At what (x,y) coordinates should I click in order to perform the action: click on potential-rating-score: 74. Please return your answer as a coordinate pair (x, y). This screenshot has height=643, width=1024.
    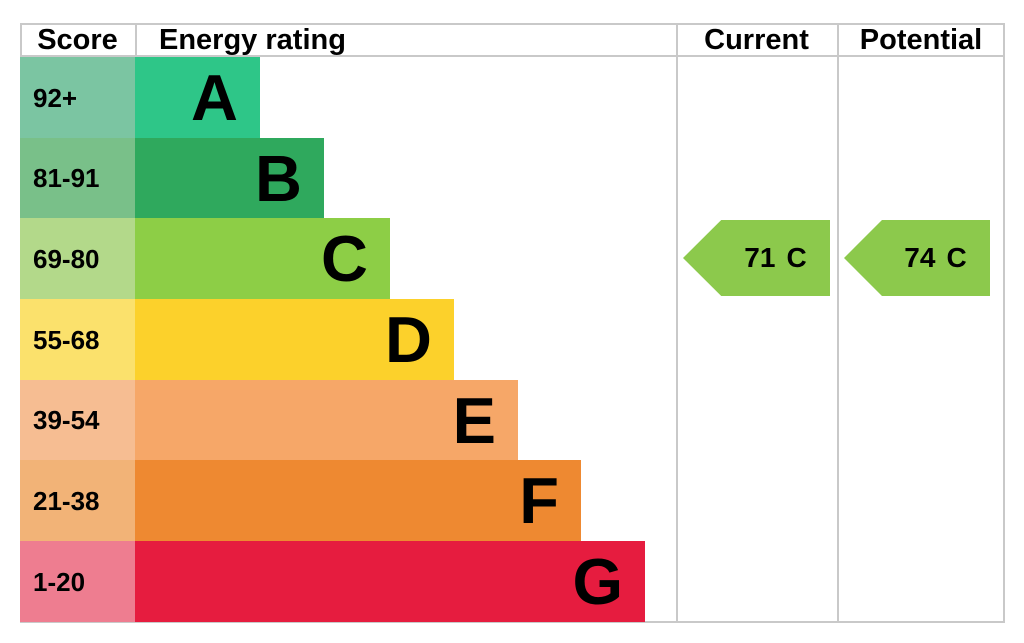
    Looking at the image, I should click on (920, 257).